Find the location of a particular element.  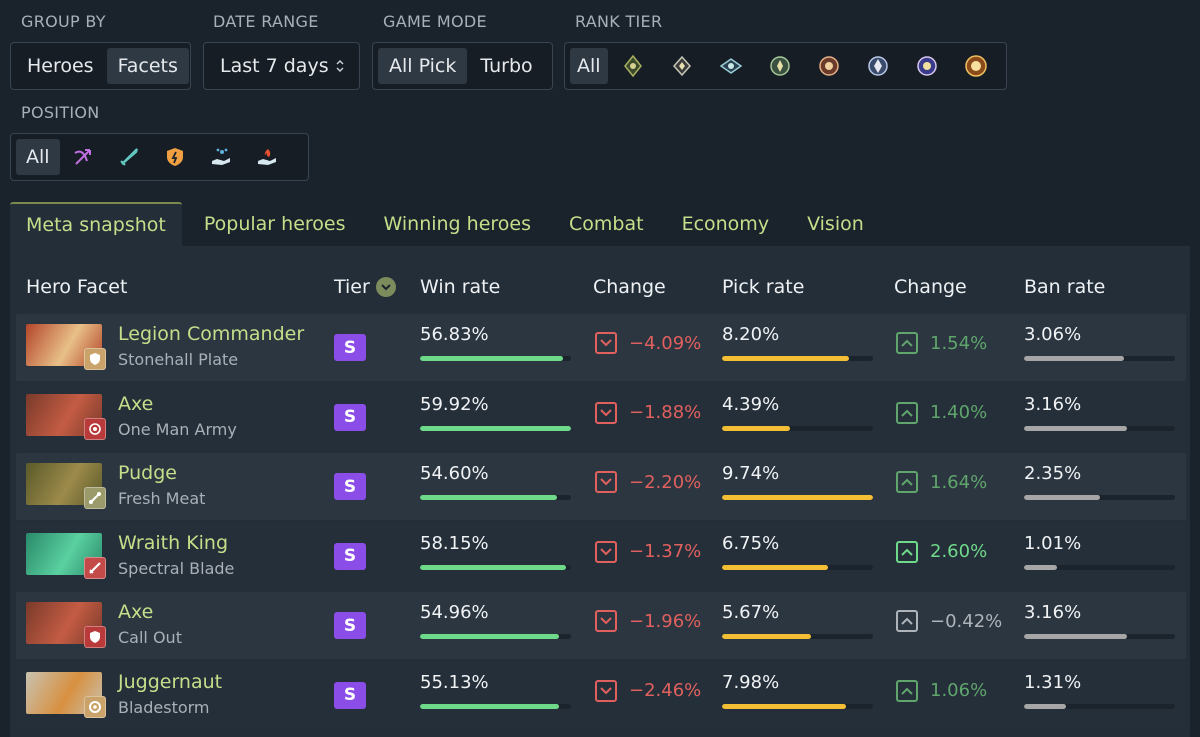

game-mode-toggle: All Pick Turbo is located at coordinates (462, 66).